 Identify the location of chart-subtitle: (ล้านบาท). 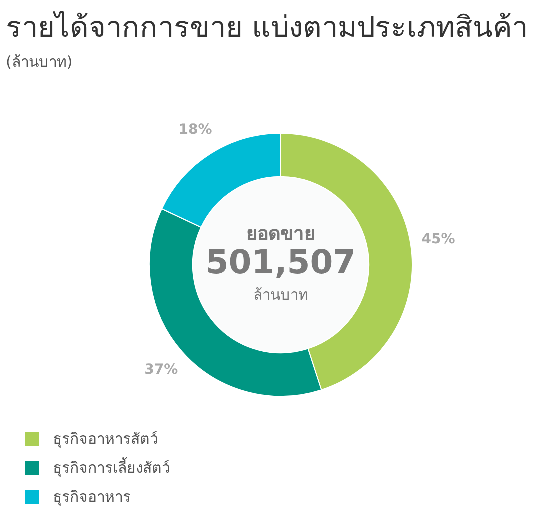
(39, 62).